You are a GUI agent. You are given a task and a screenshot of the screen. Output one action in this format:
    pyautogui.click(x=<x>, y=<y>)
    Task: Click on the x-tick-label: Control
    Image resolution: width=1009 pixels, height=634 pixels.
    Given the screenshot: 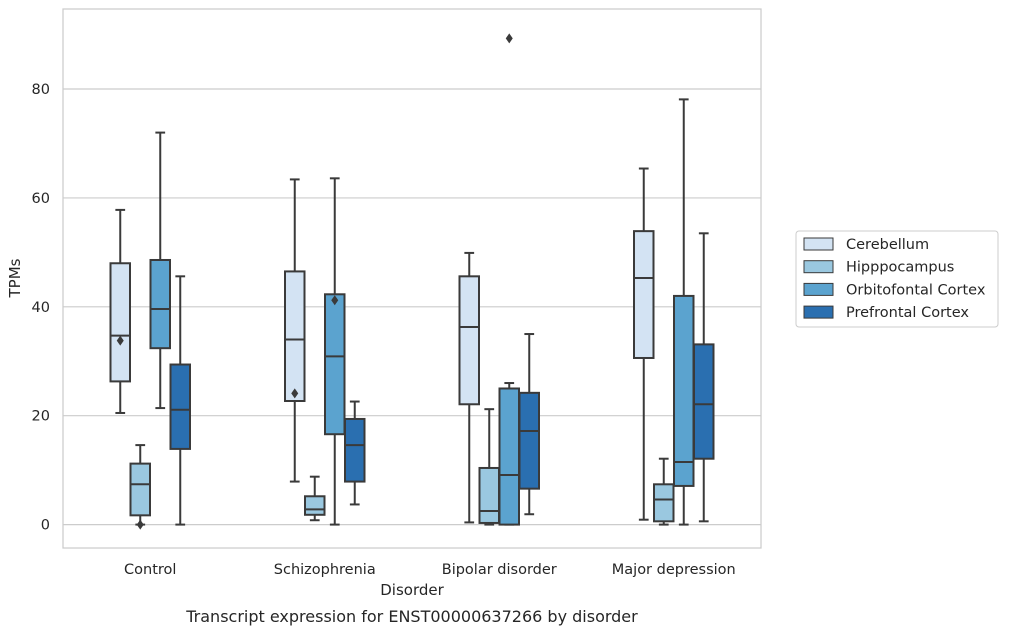 What is the action you would take?
    pyautogui.click(x=150, y=570)
    